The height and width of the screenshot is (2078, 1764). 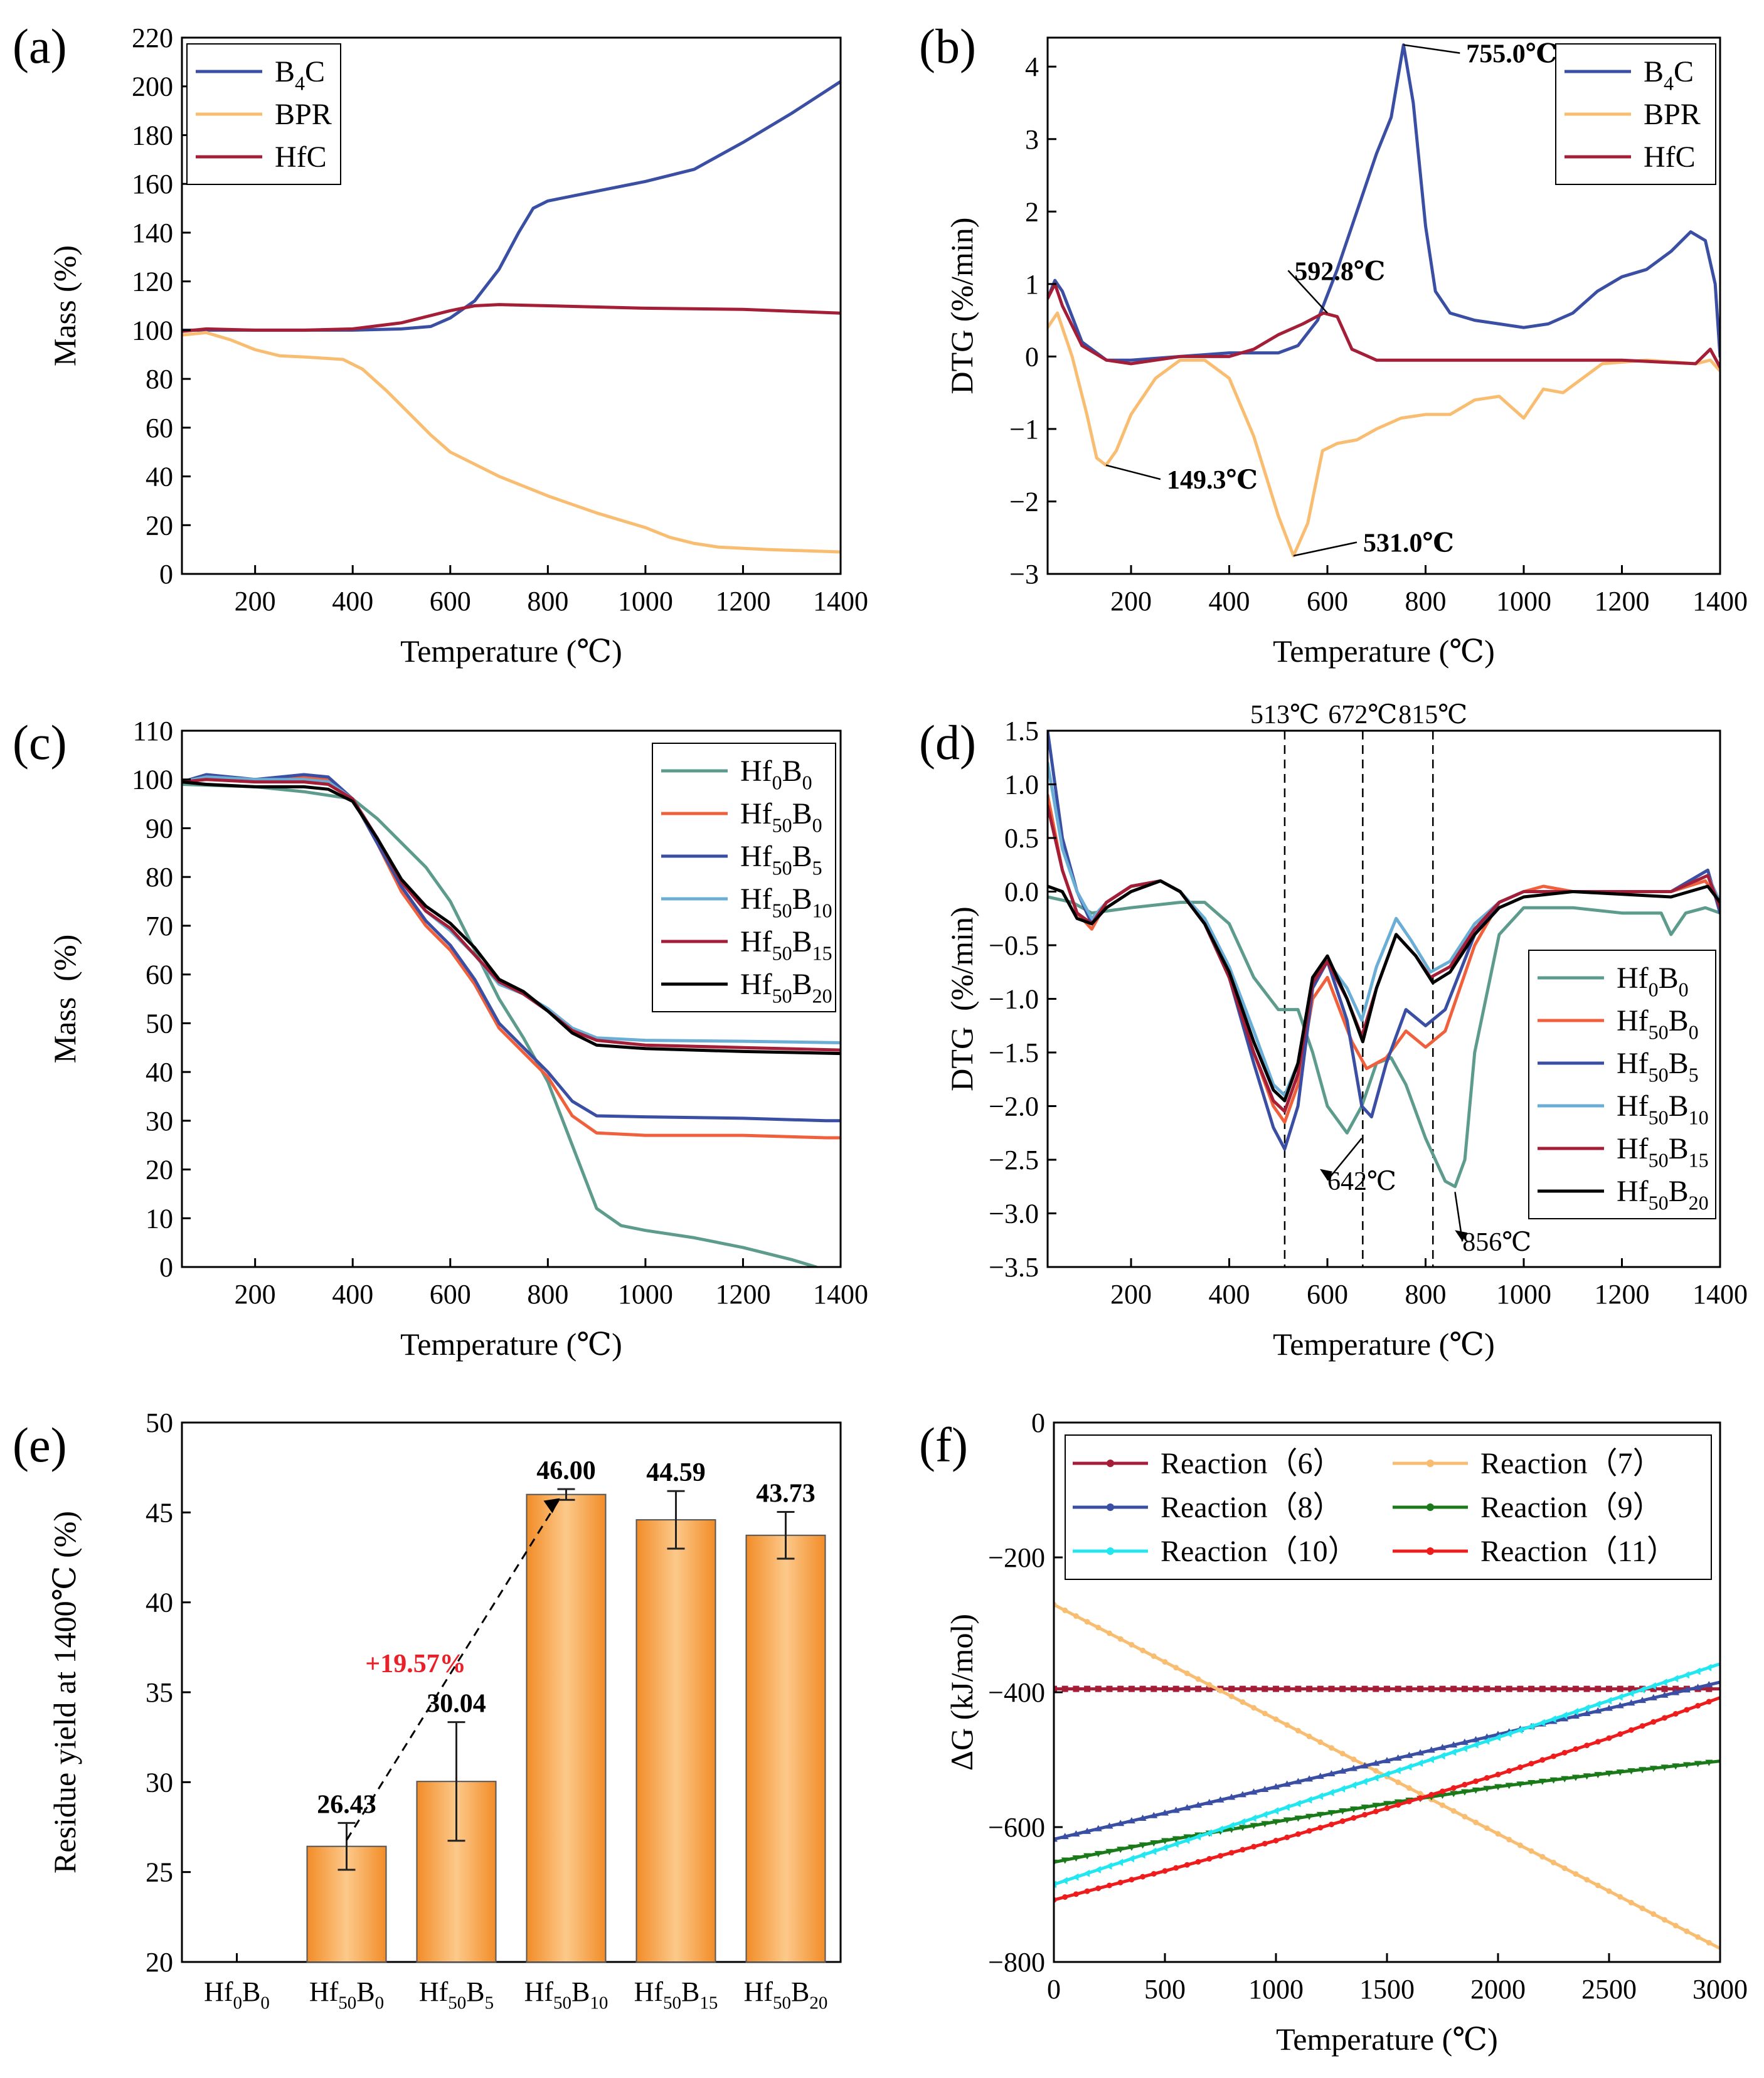 What do you see at coordinates (159, 1024) in the screenshot?
I see `y-tick-label: 50` at bounding box center [159, 1024].